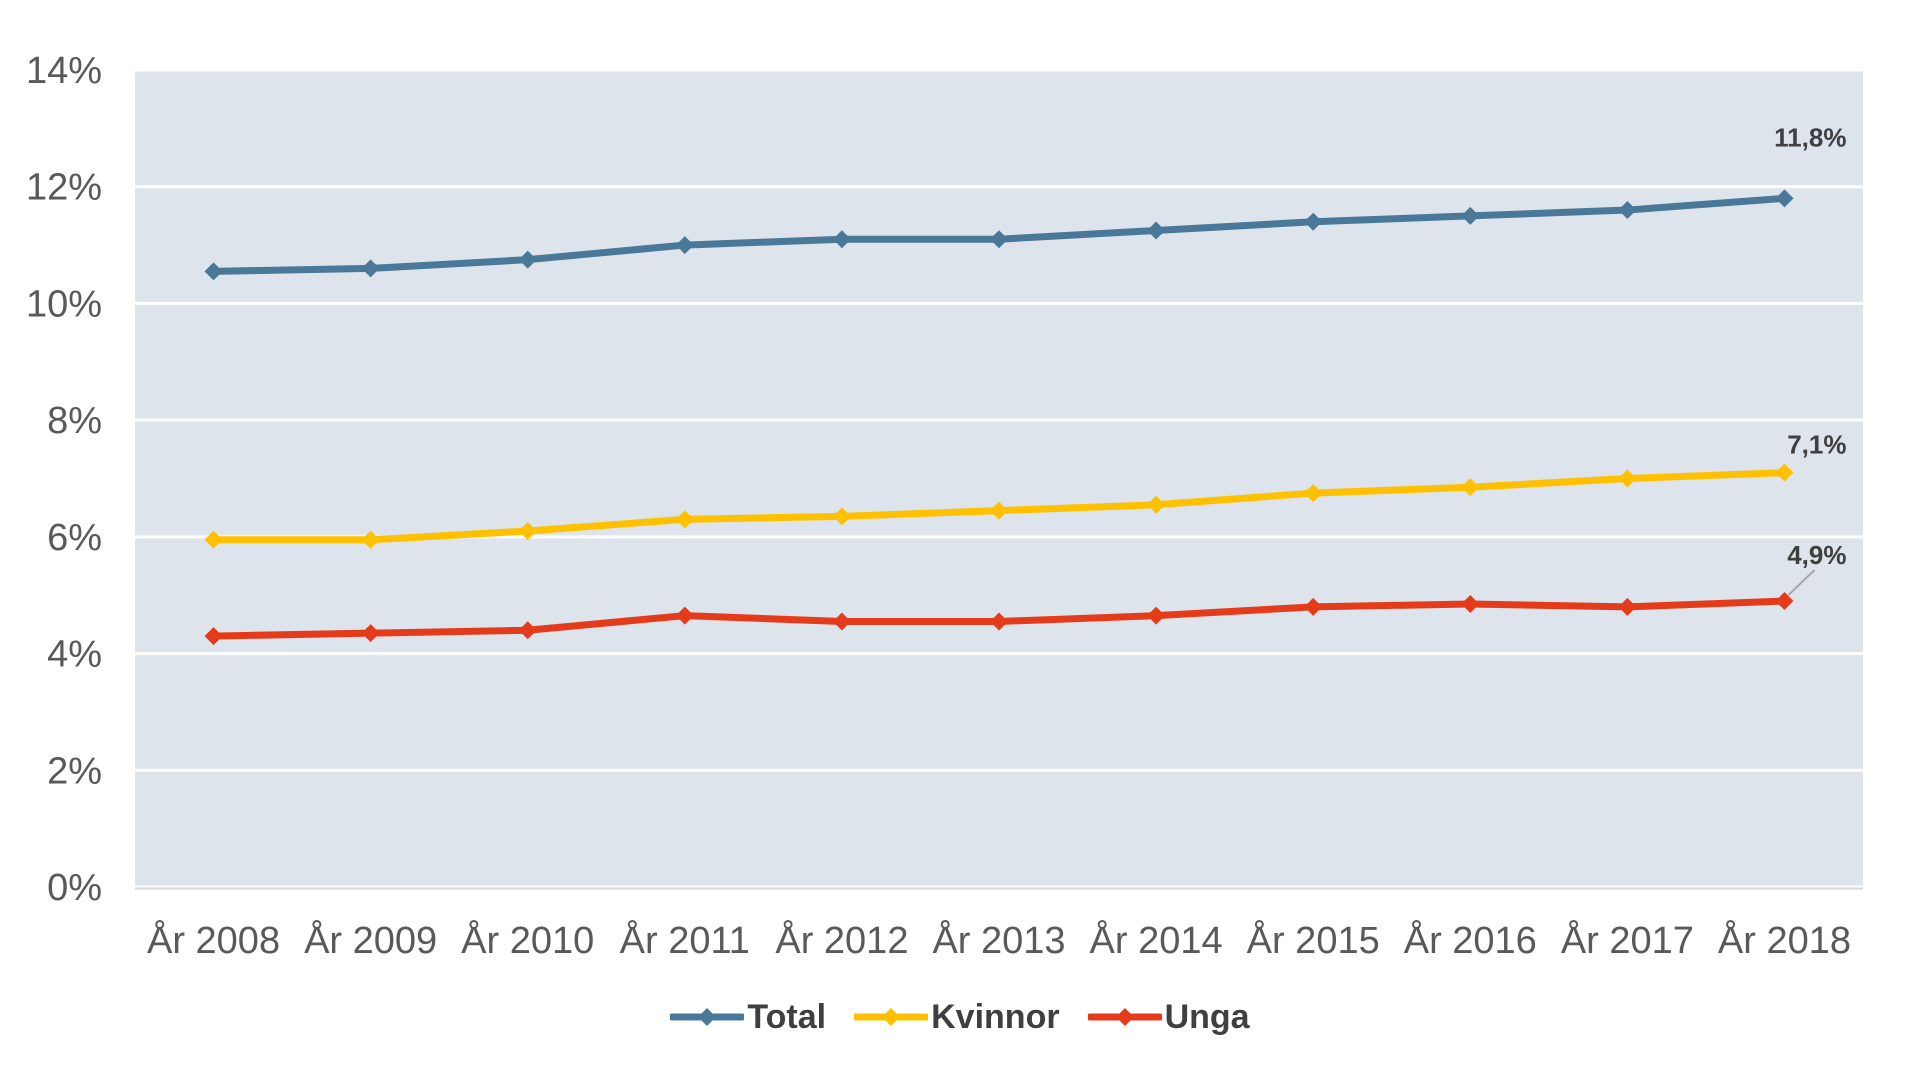  What do you see at coordinates (1784, 940) in the screenshot?
I see `x-tick-label: År 2018` at bounding box center [1784, 940].